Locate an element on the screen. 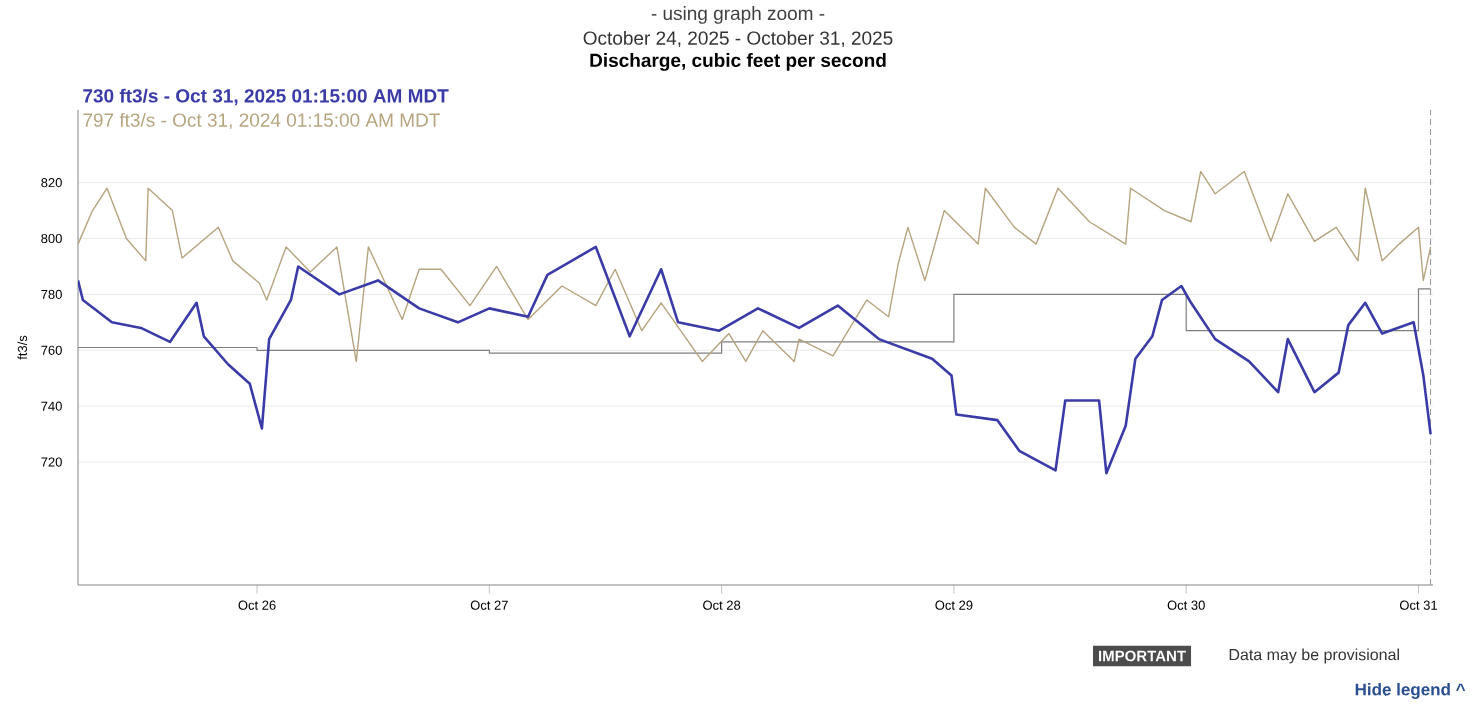 The image size is (1477, 704). x-tick-label: Oct 28 is located at coordinates (722, 605).